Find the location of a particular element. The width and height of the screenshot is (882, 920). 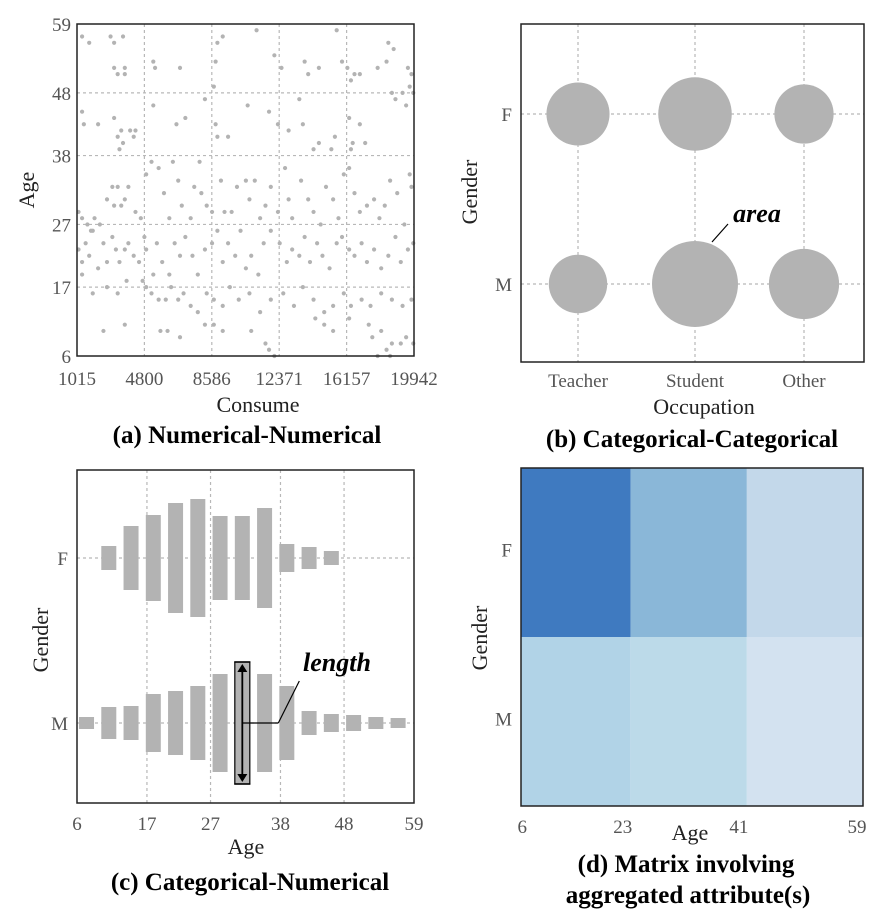

caption-d-line2: aggregated attribute(s) is located at coordinates (688, 895).